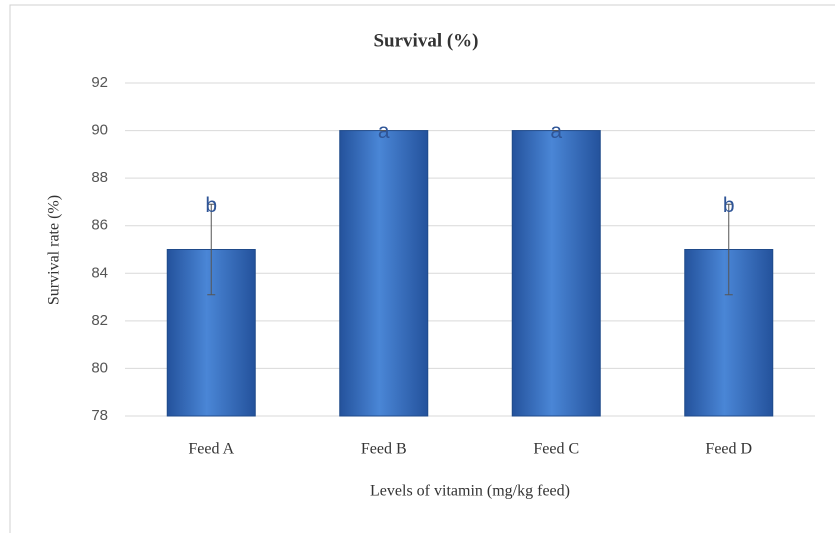  What do you see at coordinates (54, 250) in the screenshot?
I see `y-axis-label: Survival rate (%)` at bounding box center [54, 250].